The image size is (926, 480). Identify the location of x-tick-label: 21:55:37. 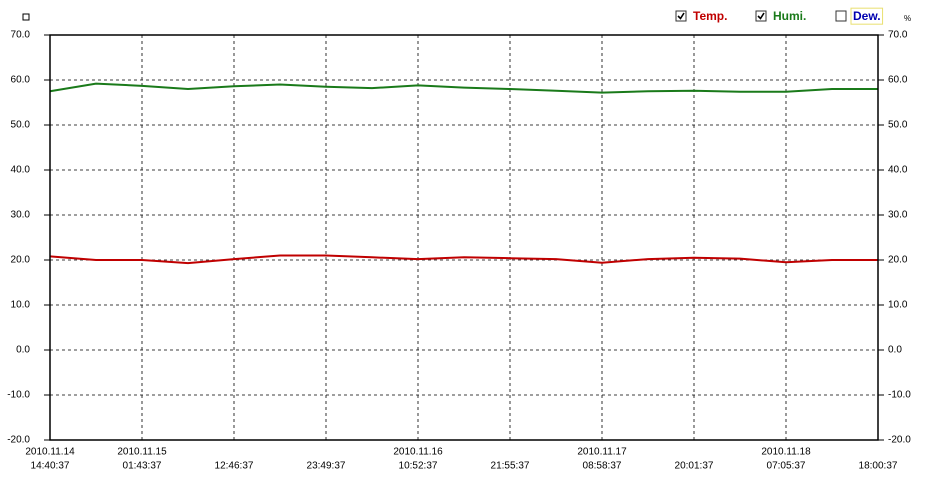
(510, 466).